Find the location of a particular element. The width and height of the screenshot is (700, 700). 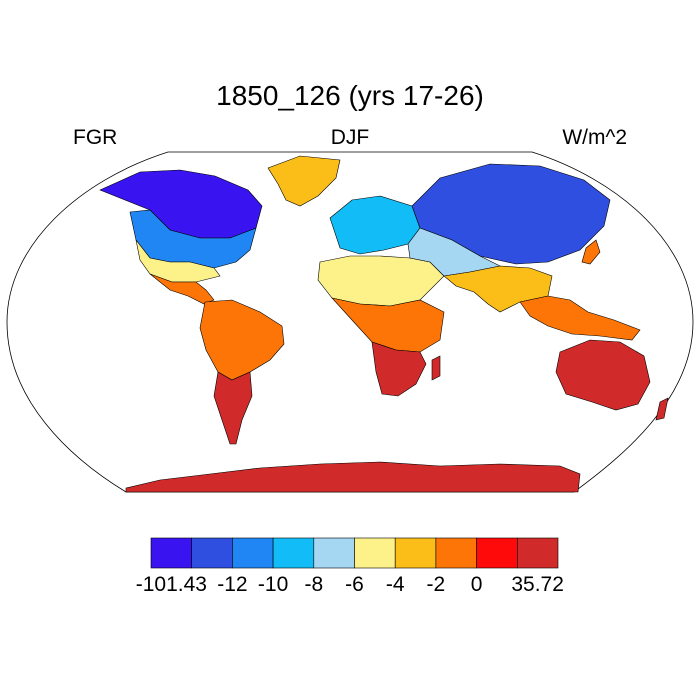

region-australia is located at coordinates (603, 375).